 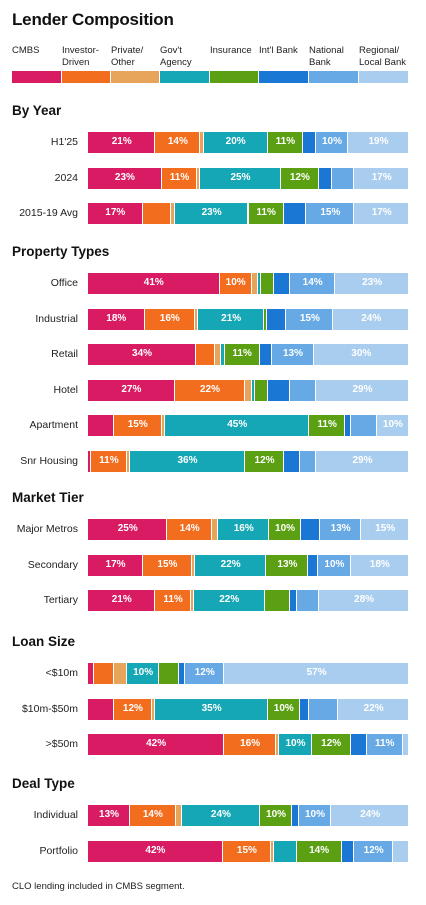 I want to click on section-title: Loan Size, so click(x=44, y=641).